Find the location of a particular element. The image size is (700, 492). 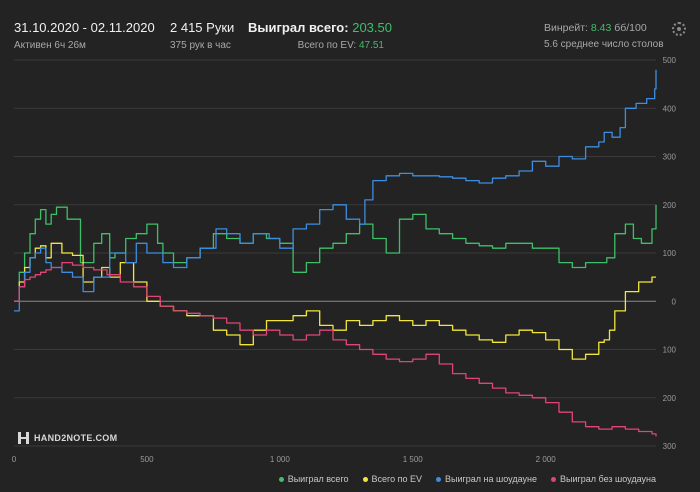

won-block: Выиграл всего: 203.50 Всего по EV: 47.51 is located at coordinates (320, 35).